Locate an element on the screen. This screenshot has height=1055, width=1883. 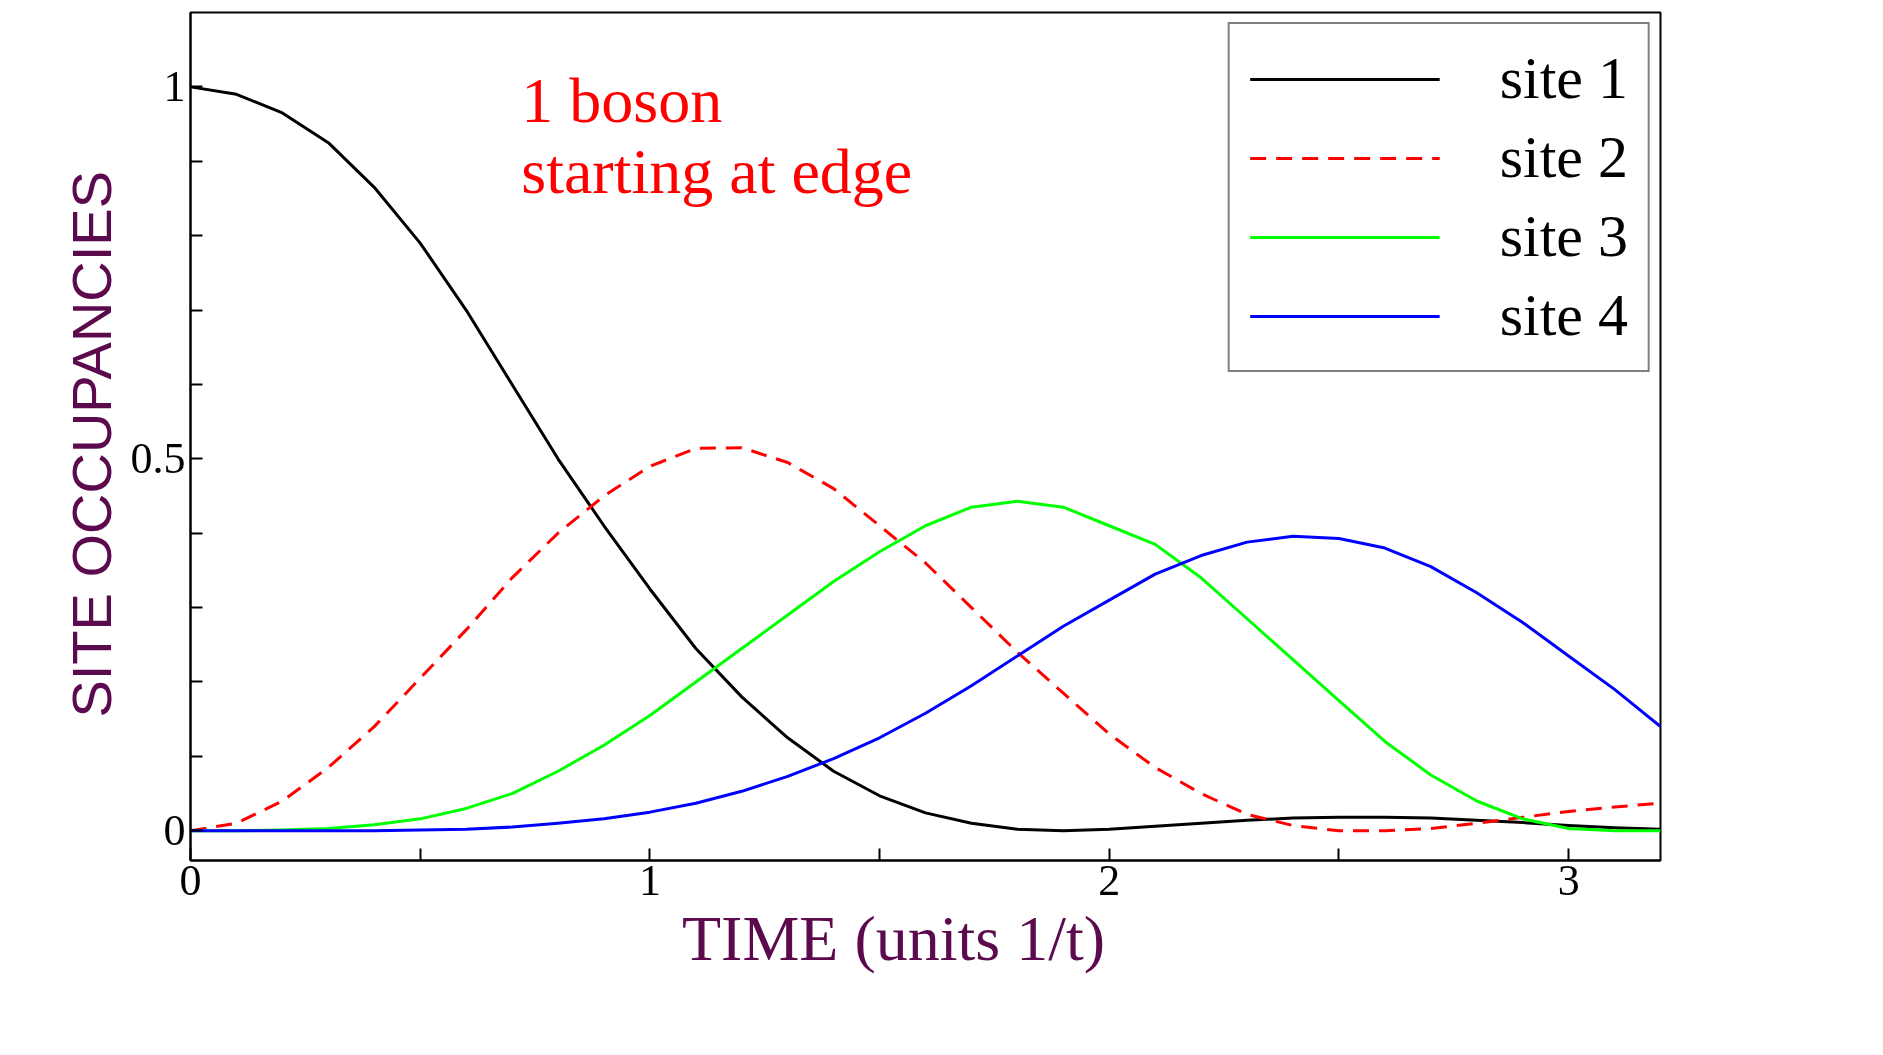
legend-label: site 4 is located at coordinates (1563, 315).